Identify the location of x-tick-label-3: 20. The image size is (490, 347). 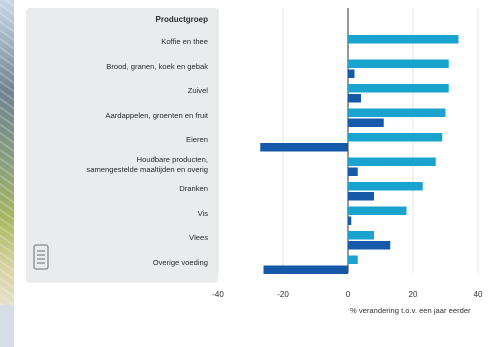
(413, 294).